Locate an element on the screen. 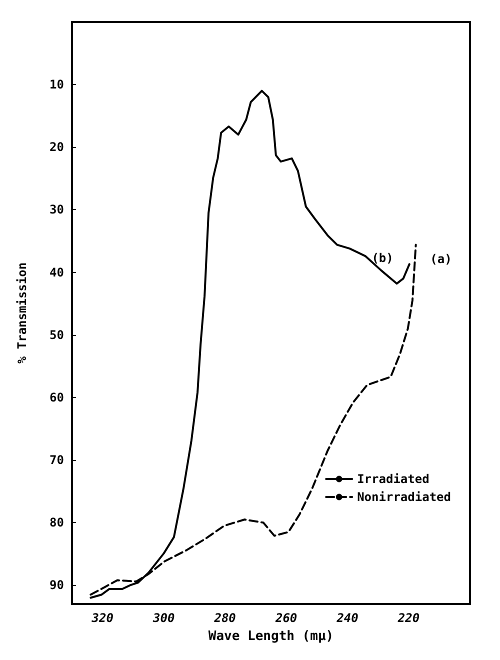 This screenshot has height=660, width=500. x-tick-label: 220 is located at coordinates (408, 618).